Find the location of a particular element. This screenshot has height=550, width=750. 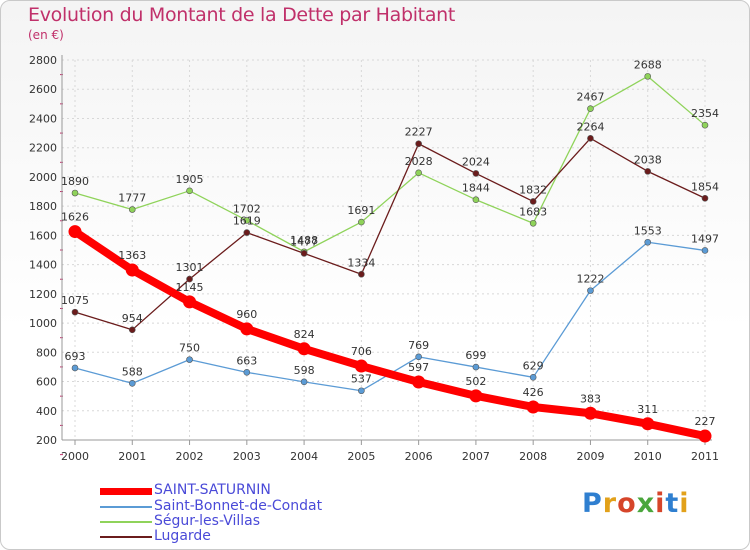

y-tick-label: 2600 is located at coordinates (43, 89).